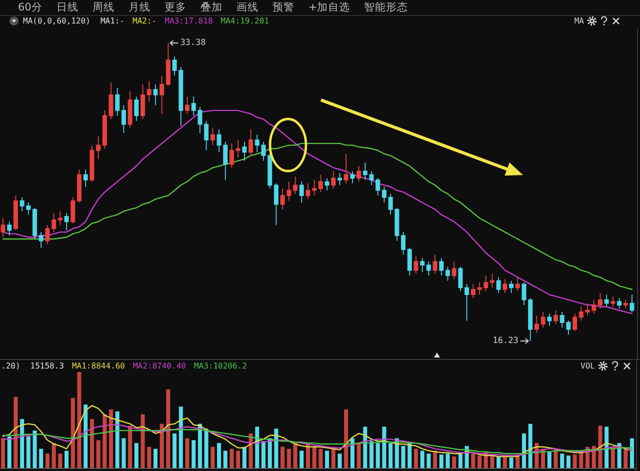 This screenshot has height=471, width=640. Describe the element at coordinates (386, 7) in the screenshot. I see `text: 智能形态` at that location.